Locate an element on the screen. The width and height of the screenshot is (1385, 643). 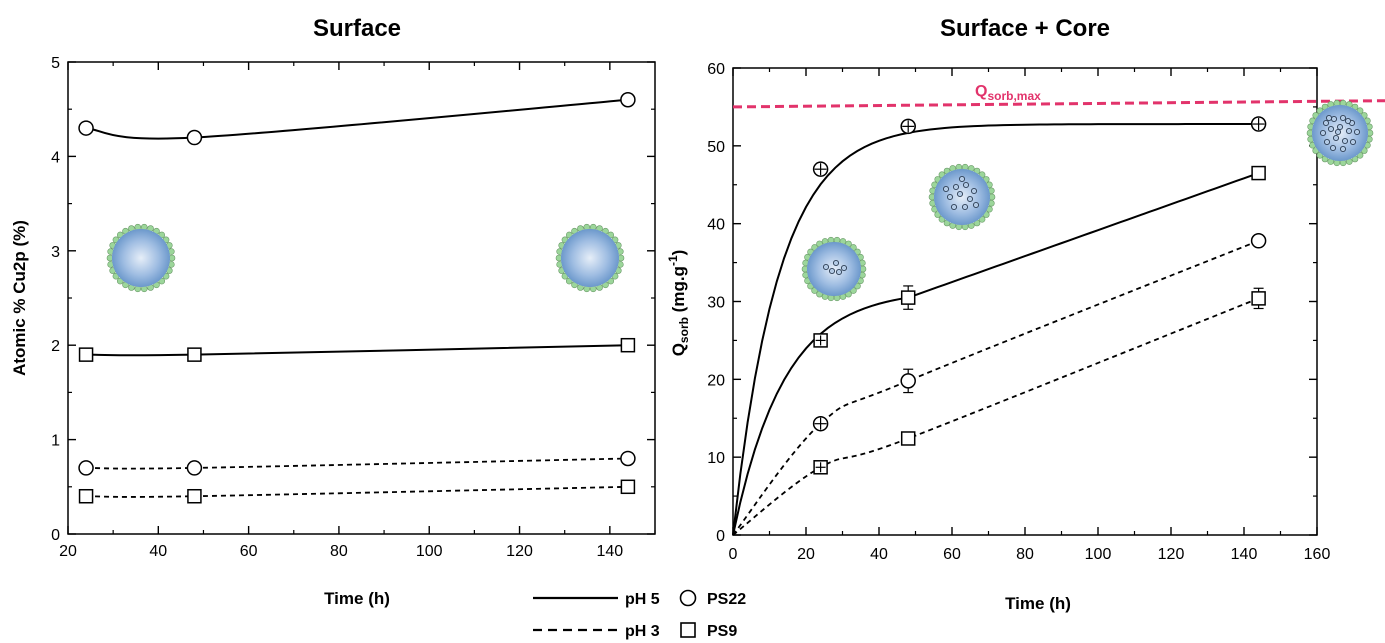
qmax-line is located at coordinates (1058, 104).